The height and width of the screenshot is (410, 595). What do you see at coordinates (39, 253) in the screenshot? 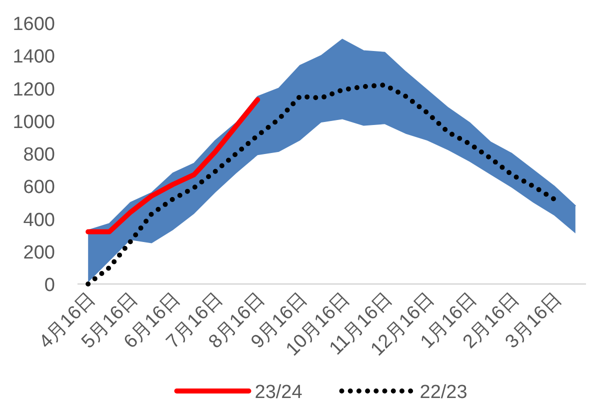
I see `y-tick-label: 200` at bounding box center [39, 253].